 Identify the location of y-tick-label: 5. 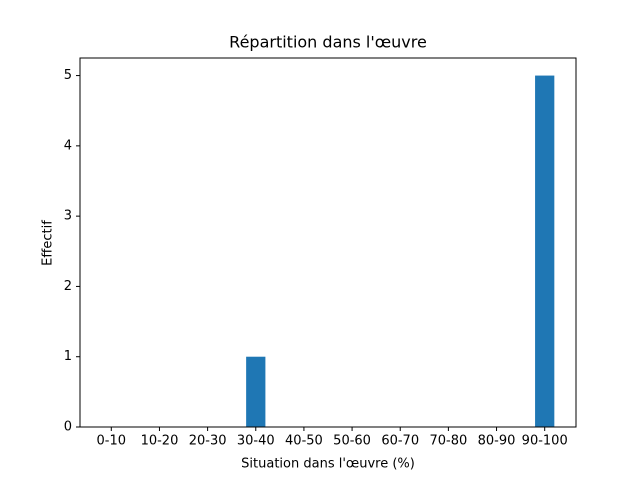
(68, 75).